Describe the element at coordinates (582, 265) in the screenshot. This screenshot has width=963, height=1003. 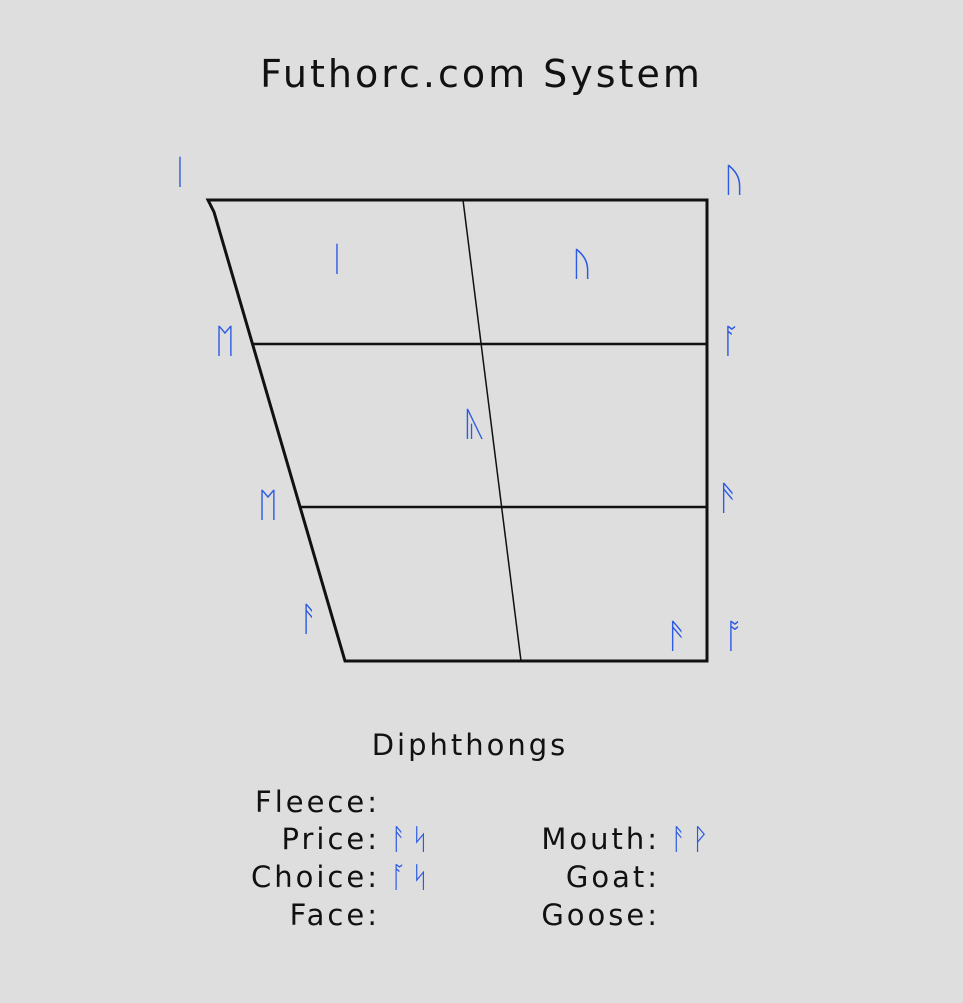
I see `rune-near-close-back: ᚢ` at that location.